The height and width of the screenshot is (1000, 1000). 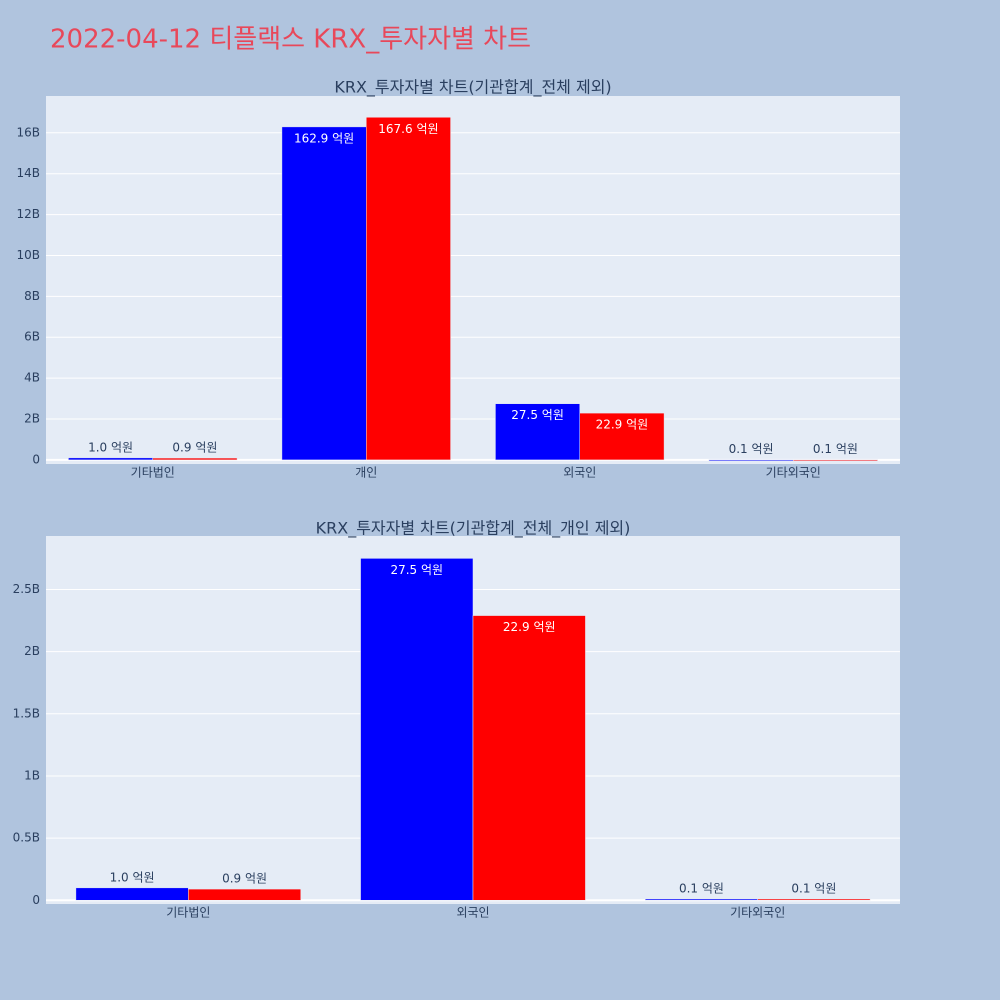 I want to click on y-tick-label: 4B, so click(x=32, y=378).